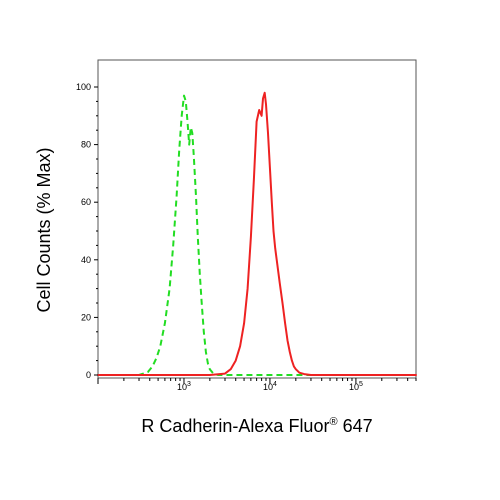 The height and width of the screenshot is (500, 500). What do you see at coordinates (355, 426) in the screenshot?
I see `x-axis-label-suffix: 647` at bounding box center [355, 426].